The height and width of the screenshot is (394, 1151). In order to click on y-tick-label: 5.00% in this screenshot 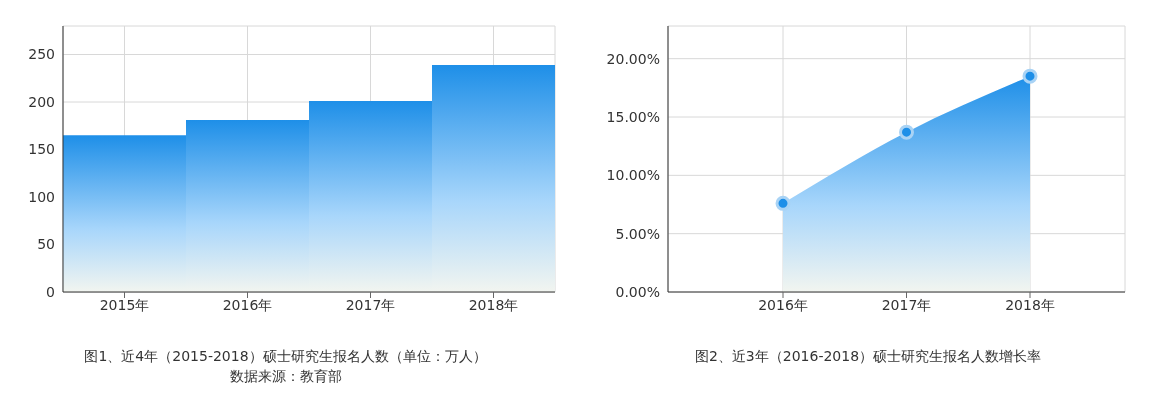, I will do `click(637, 233)`.